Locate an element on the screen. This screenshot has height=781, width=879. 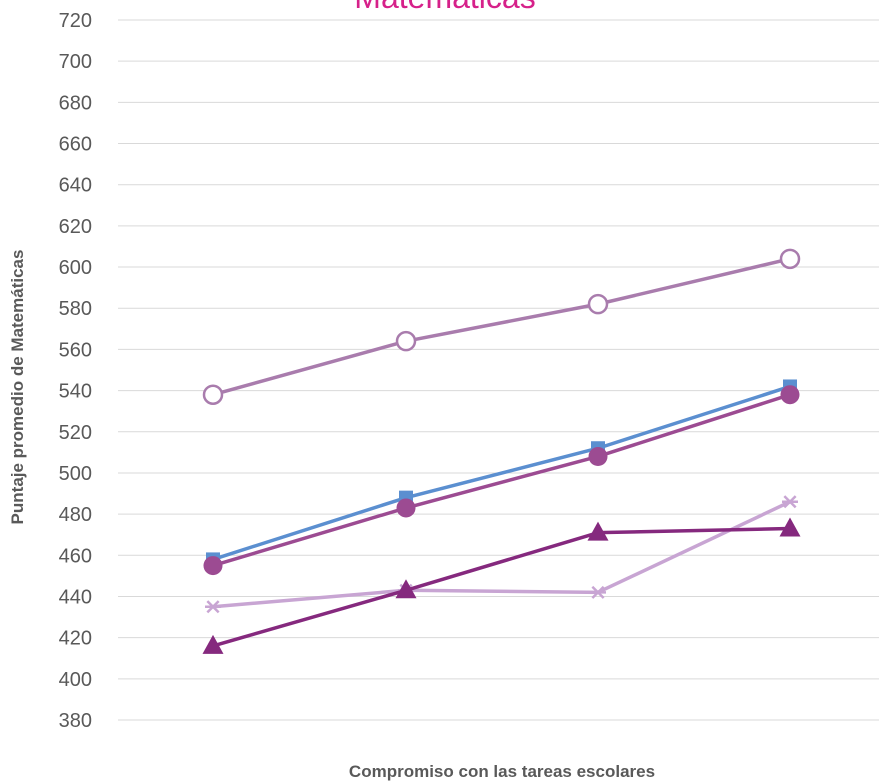
y-axis-title: Puntaje promedio de Matemáticas is located at coordinates (17, 387).